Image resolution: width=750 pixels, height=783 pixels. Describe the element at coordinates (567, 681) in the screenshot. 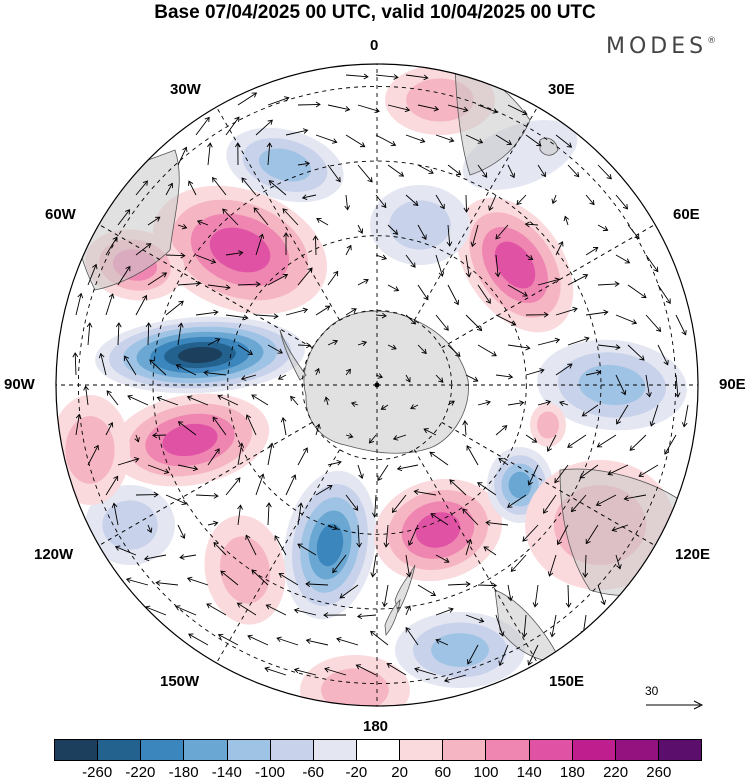

I see `lon-label-150e: 150E` at that location.